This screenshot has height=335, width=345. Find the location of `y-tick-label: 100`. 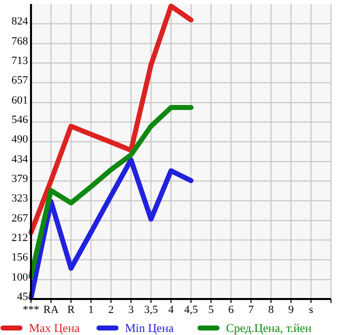

y-tick-label: 100 is located at coordinates (20, 277).